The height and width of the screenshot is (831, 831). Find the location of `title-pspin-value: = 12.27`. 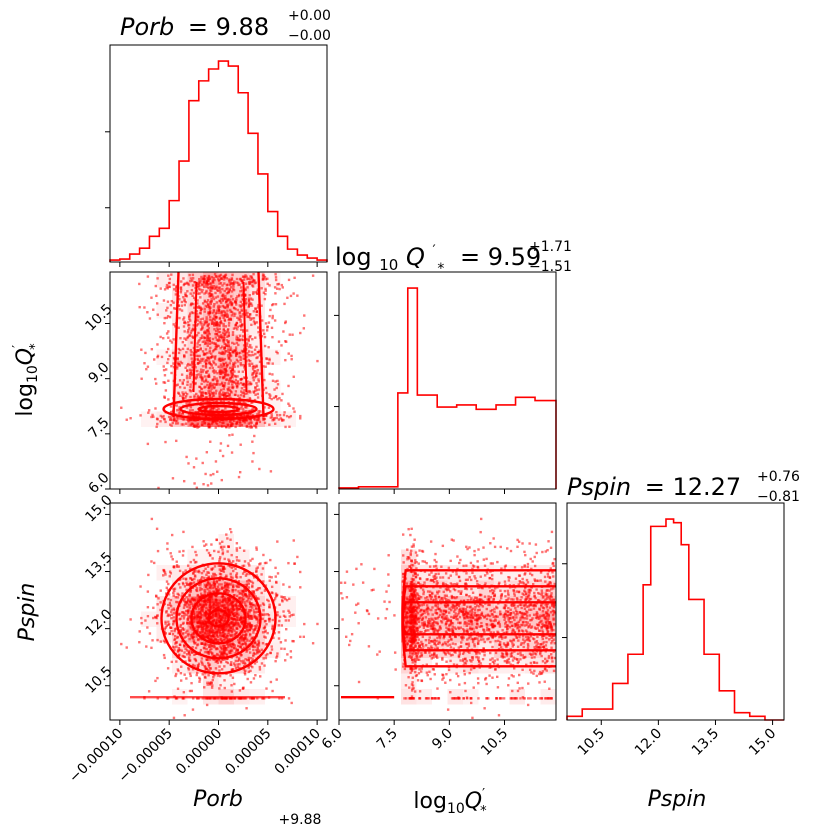

title-pspin-value: = 12.27 is located at coordinates (693, 487).